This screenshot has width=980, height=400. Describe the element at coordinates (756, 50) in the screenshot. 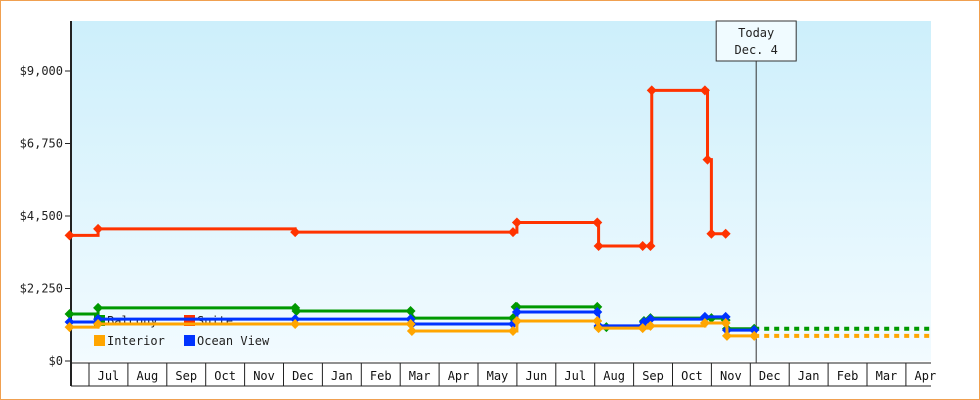

I see `today-date: Dec. 4` at that location.